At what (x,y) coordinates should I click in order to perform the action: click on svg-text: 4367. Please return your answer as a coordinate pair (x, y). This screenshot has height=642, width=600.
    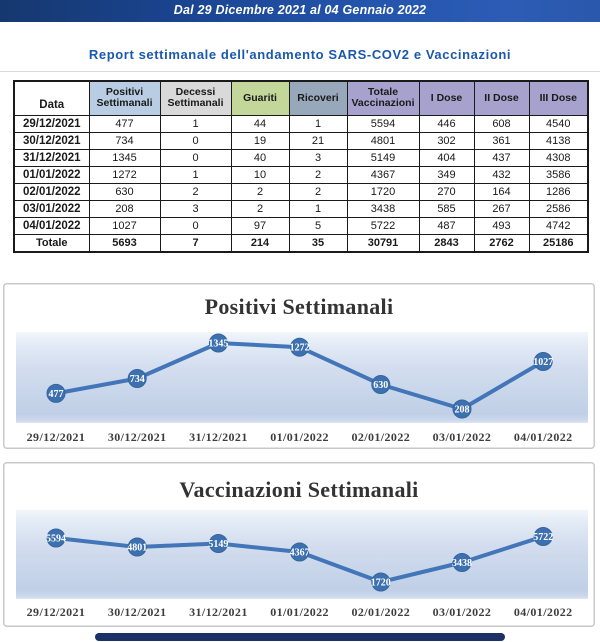
    Looking at the image, I should click on (300, 553).